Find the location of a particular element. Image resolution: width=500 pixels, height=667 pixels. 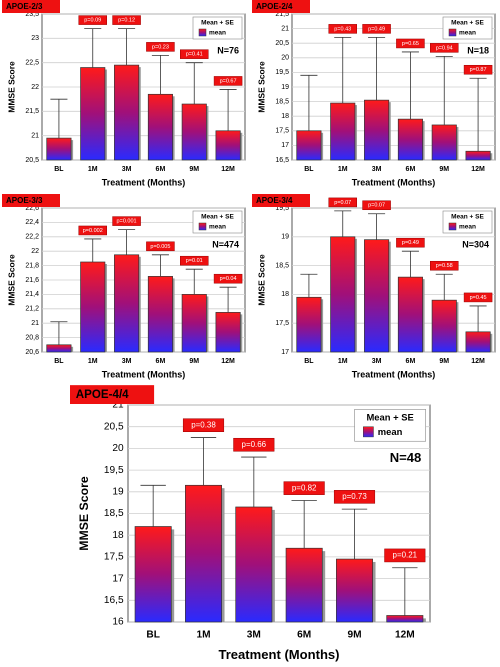

p-label: p=0.38 is located at coordinates (203, 424).